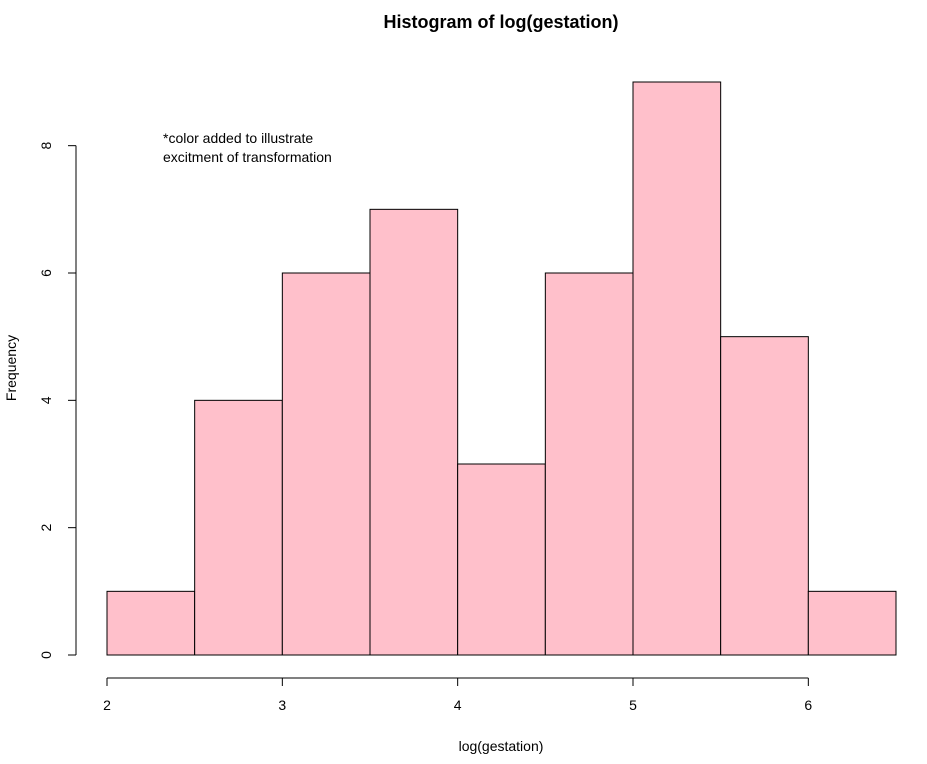  I want to click on y-tick-label: 8, so click(46, 146).